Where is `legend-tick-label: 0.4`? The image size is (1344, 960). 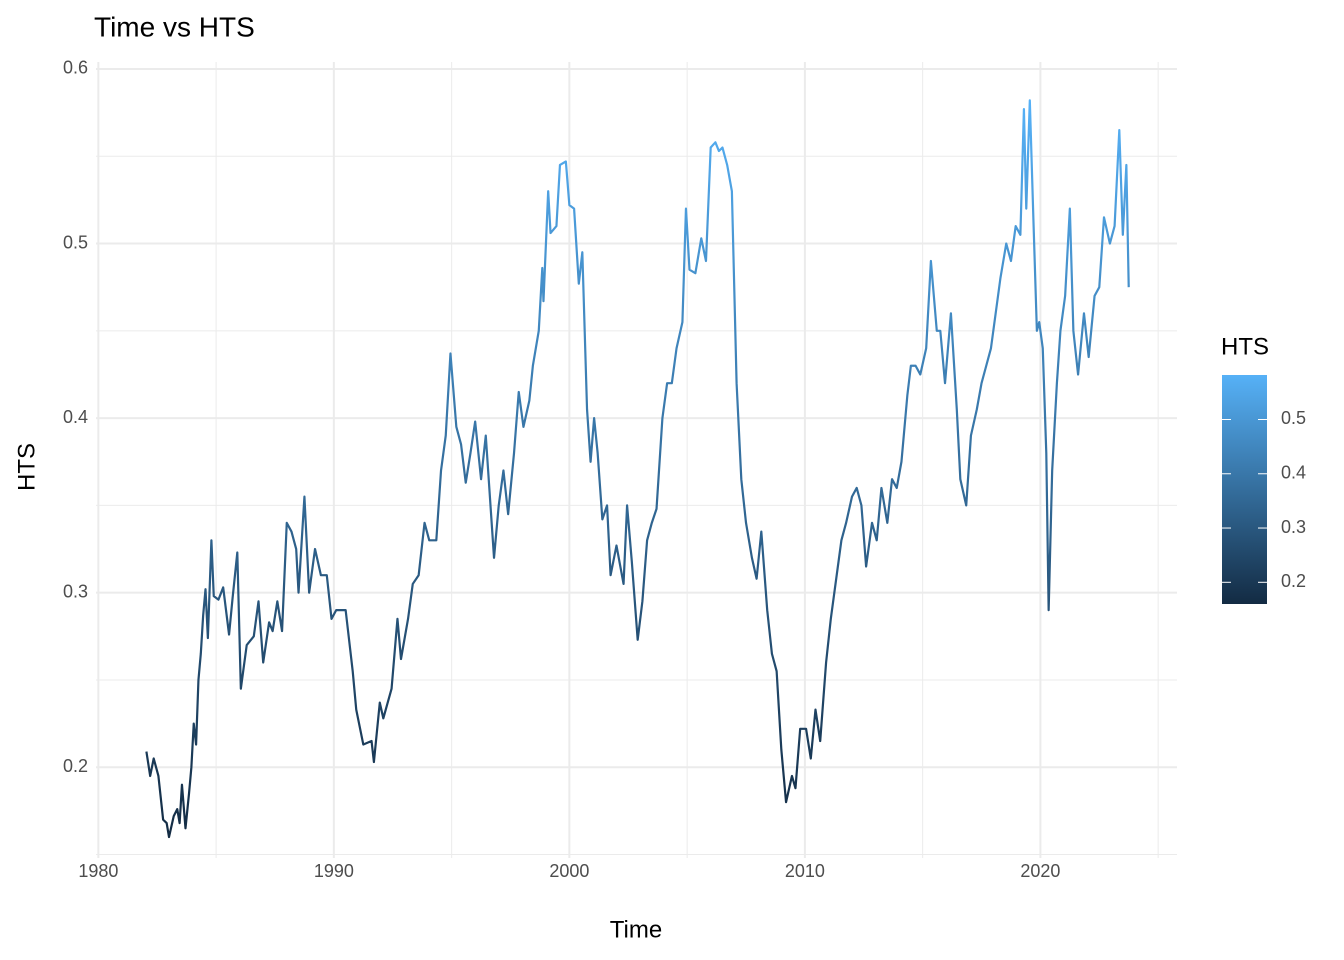 legend-tick-label: 0.4 is located at coordinates (1293, 473).